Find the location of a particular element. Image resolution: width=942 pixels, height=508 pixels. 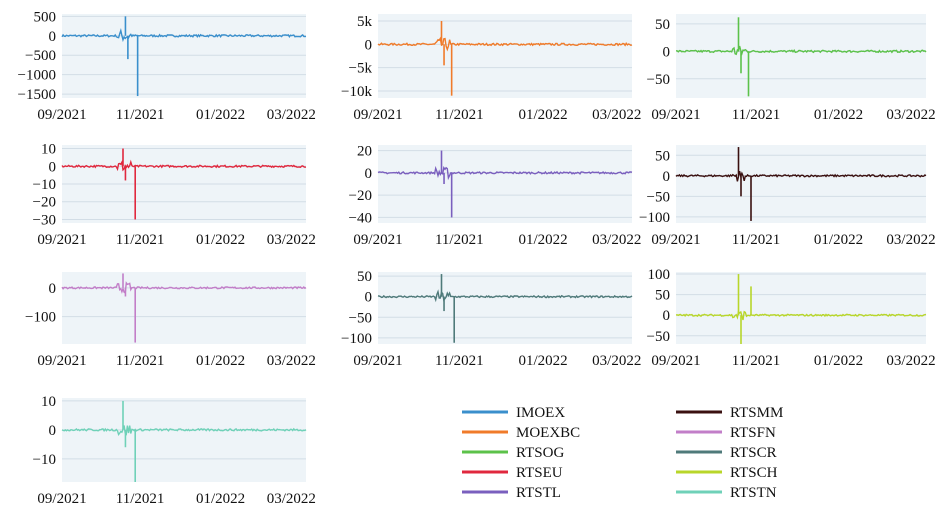

legend-label: RTSCR is located at coordinates (753, 453).